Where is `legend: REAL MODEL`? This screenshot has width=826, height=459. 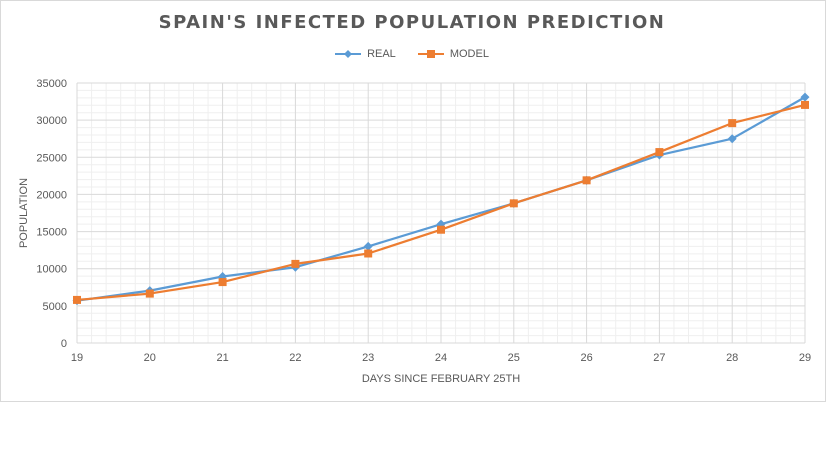
legend: REAL MODEL is located at coordinates (412, 54).